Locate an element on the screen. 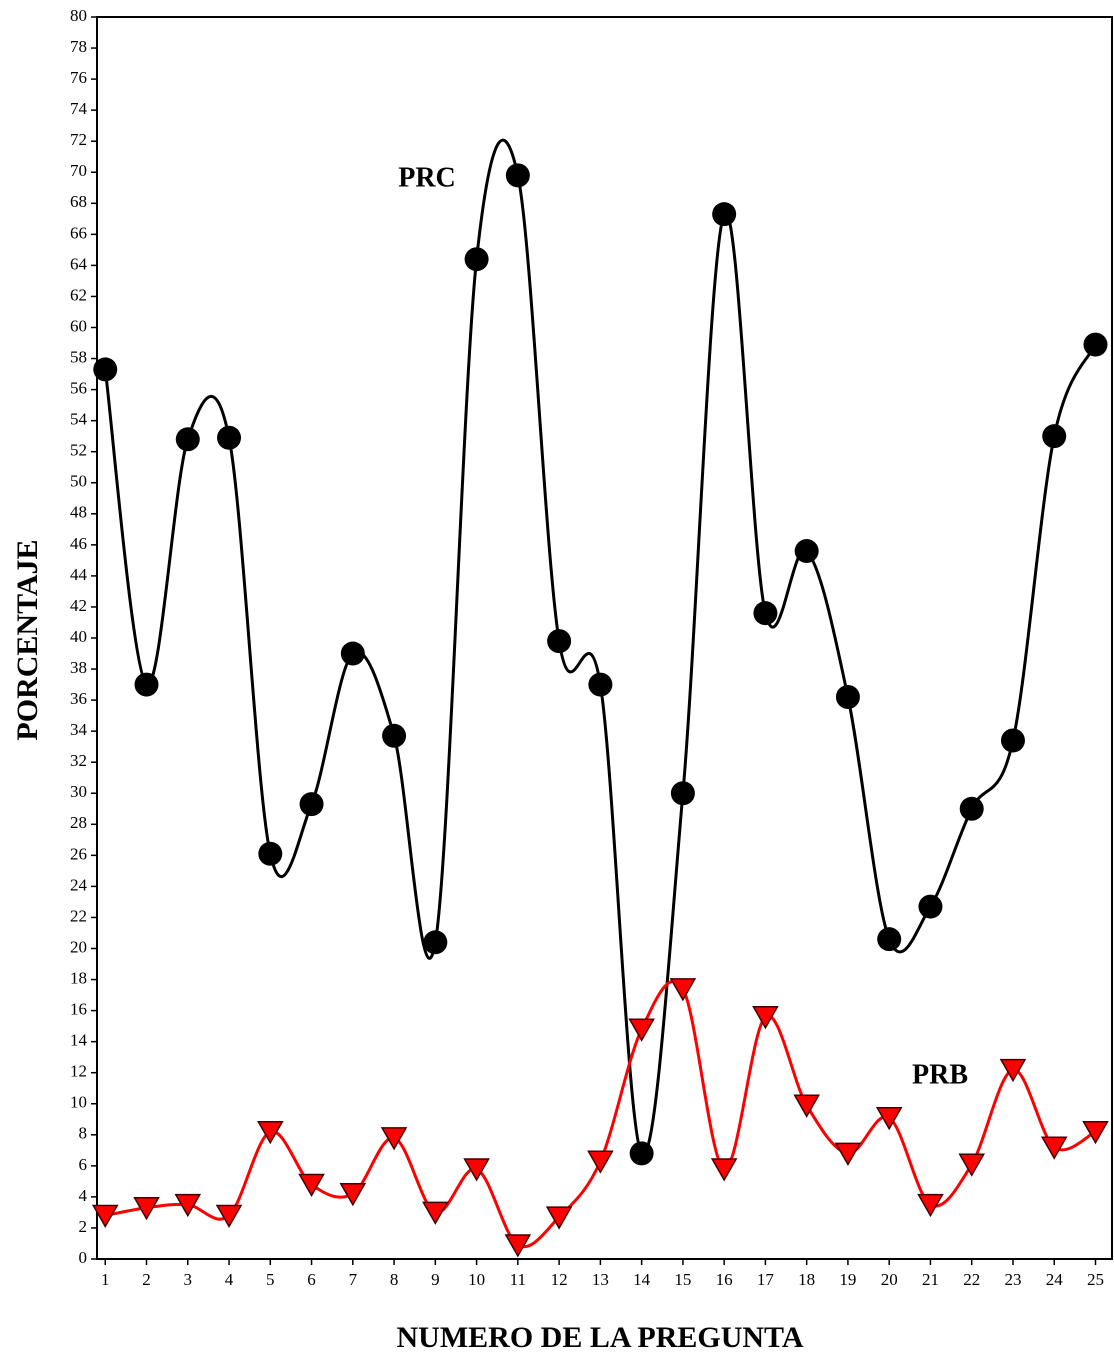 This screenshot has height=1362, width=1114. x-tick-label: 12 is located at coordinates (559, 1279).